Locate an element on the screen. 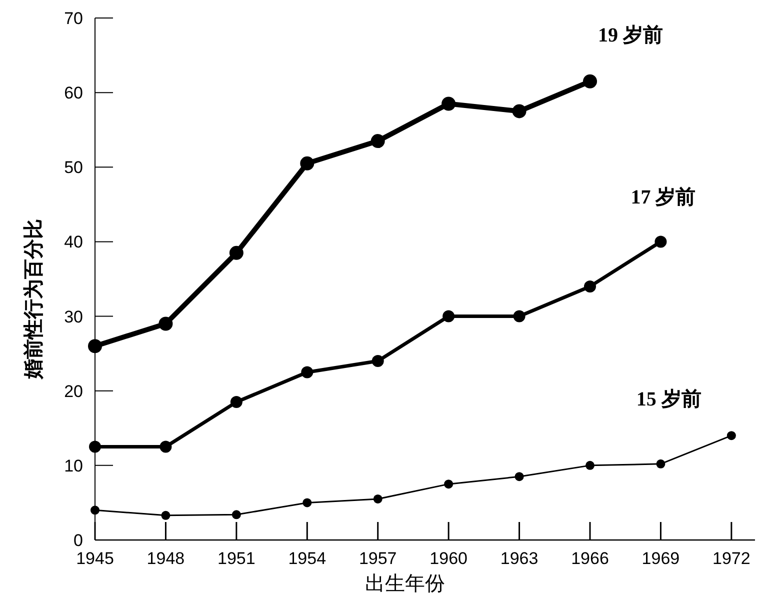 This screenshot has width=763, height=613. x-tick-label: 1948 is located at coordinates (165, 558).